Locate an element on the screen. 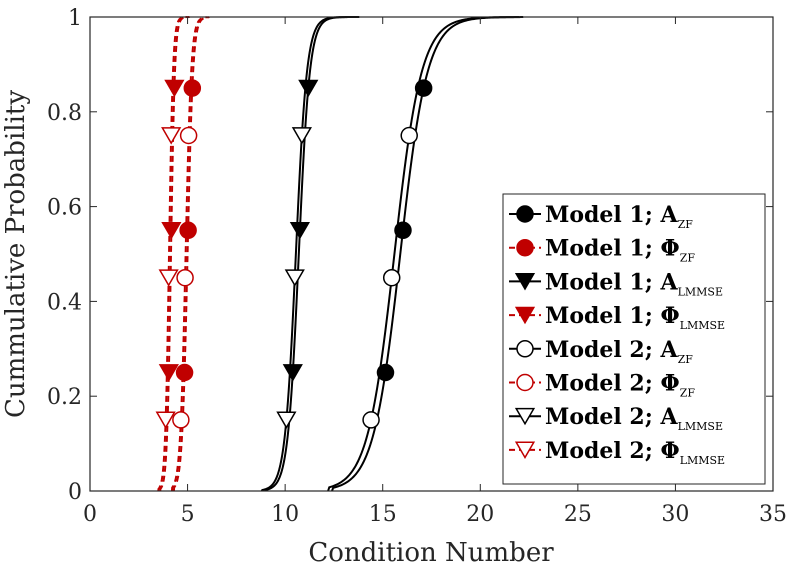 The image size is (789, 574). x-axis-label: Condition Number is located at coordinates (431, 553).